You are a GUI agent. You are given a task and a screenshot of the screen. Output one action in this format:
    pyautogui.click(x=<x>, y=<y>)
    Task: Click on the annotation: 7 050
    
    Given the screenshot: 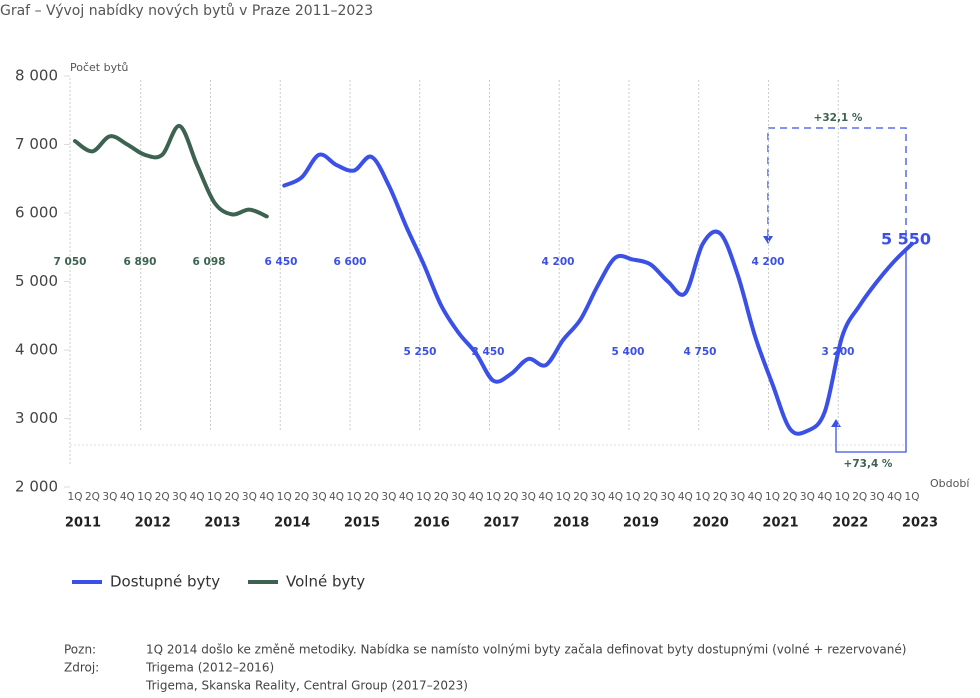 What is the action you would take?
    pyautogui.click(x=70, y=262)
    